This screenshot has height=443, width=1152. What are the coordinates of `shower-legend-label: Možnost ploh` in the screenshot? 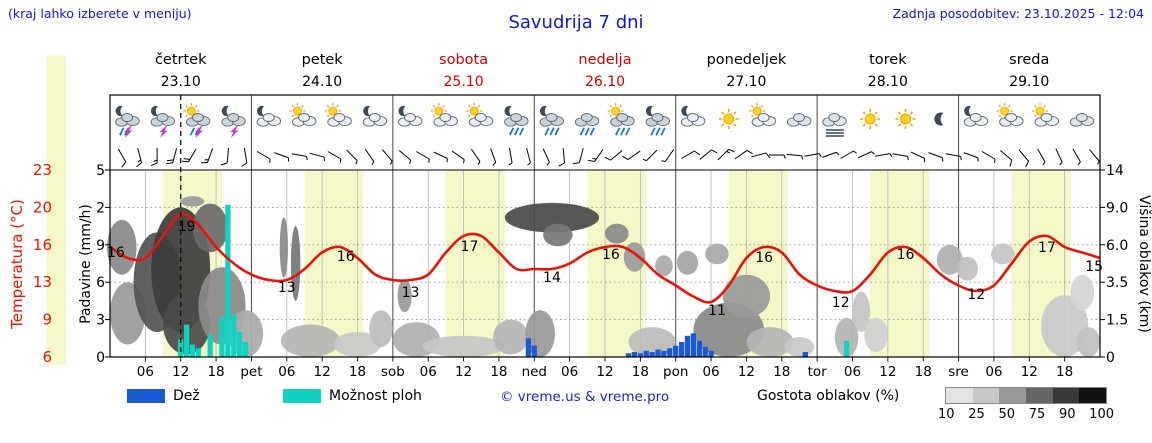 It's located at (375, 396).